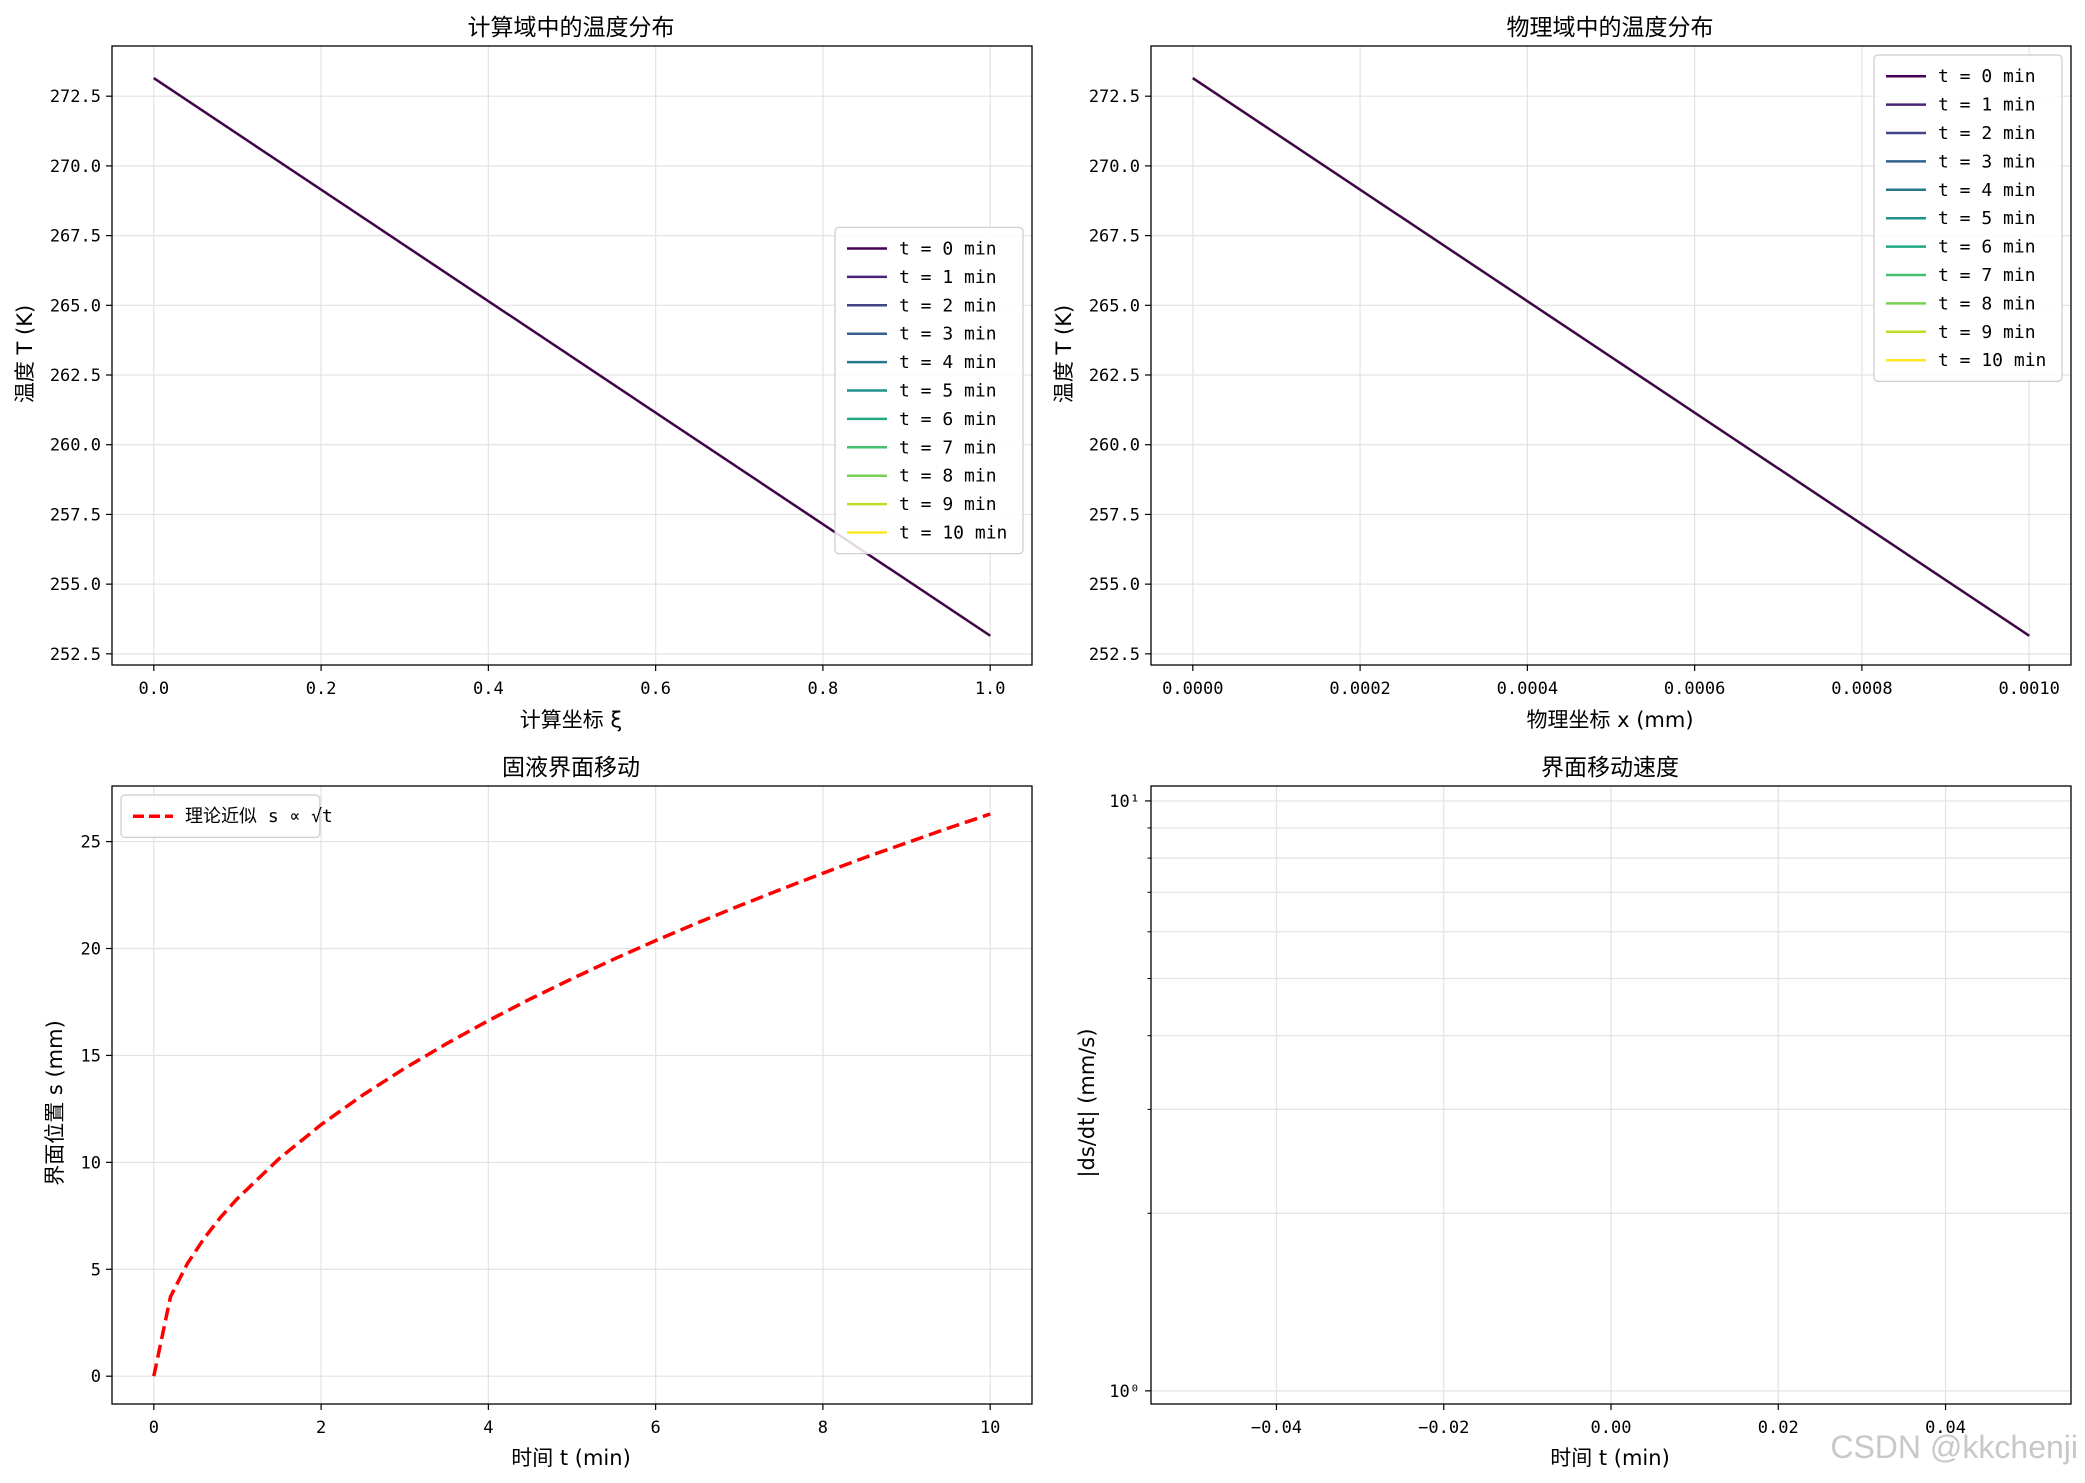  Describe the element at coordinates (1778, 1428) in the screenshot. I see `x-tick-label: 0.02` at that location.